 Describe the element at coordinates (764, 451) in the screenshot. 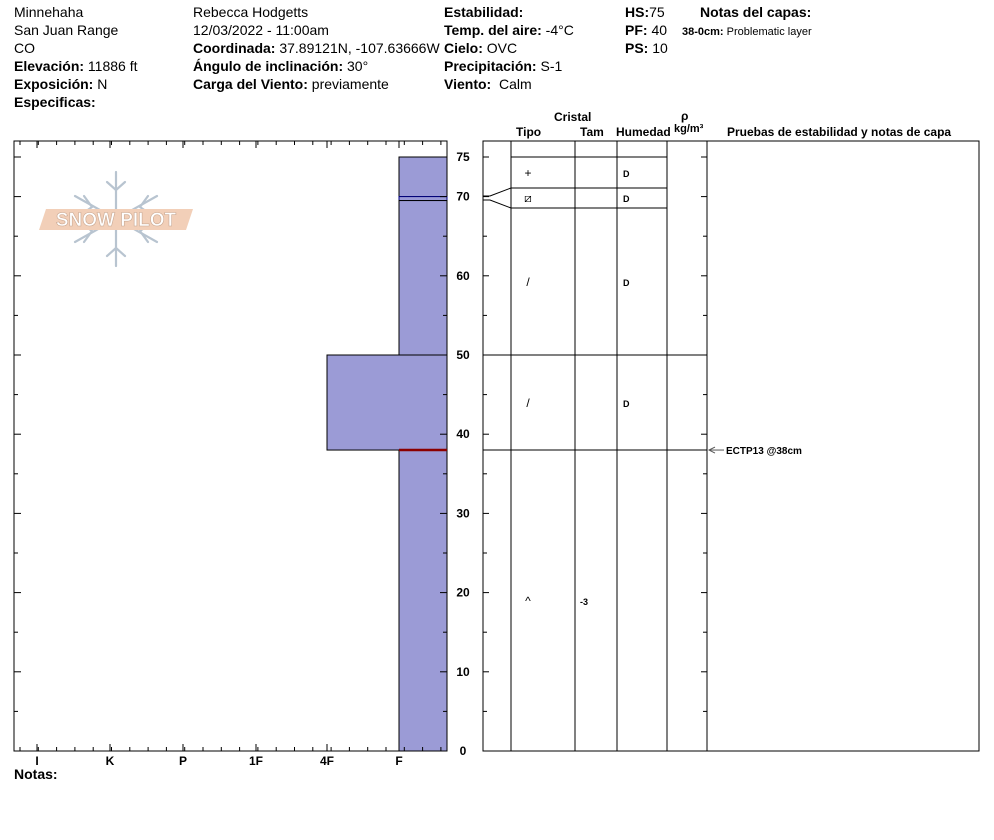

I see `stability-test-label: ECTP13 @38cm` at that location.